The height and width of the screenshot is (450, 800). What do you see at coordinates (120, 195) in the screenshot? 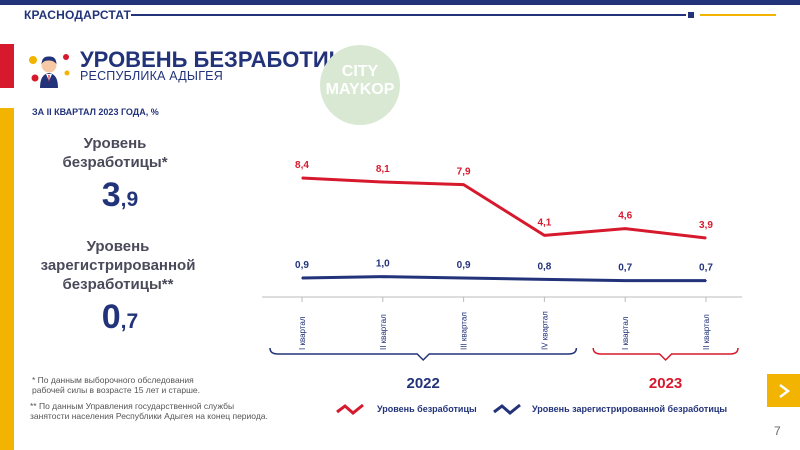
I see `kpi-unemployment-value: 3,9` at bounding box center [120, 195].